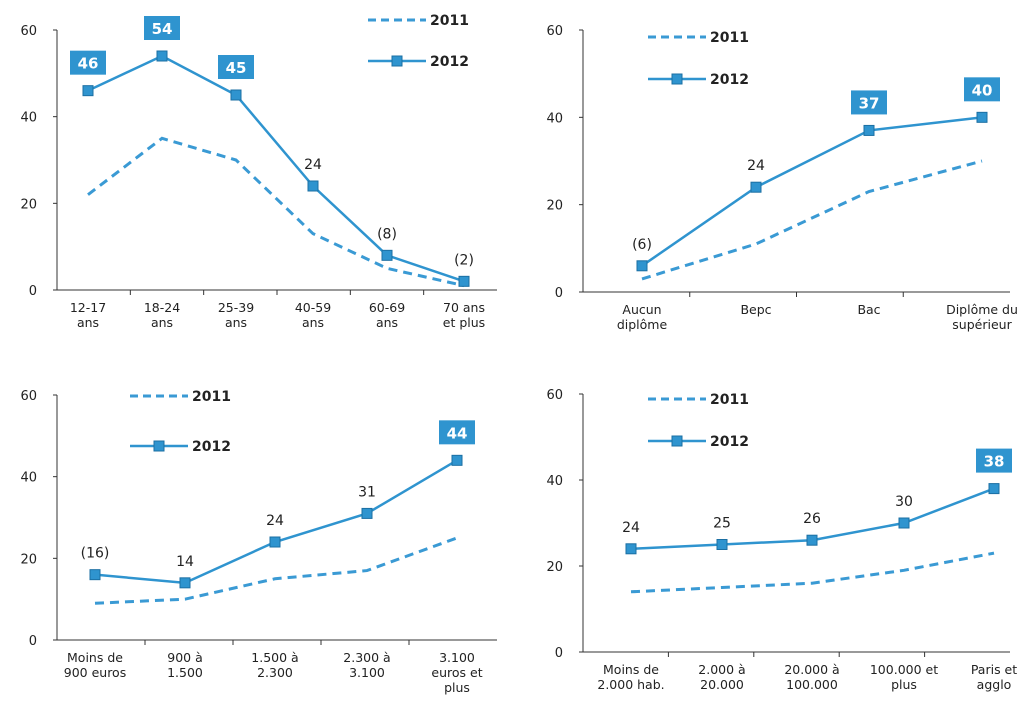 The width and height of the screenshot is (1033, 709). What do you see at coordinates (387, 315) in the screenshot?
I see `x-tick-label: 60-69 ans` at bounding box center [387, 315].